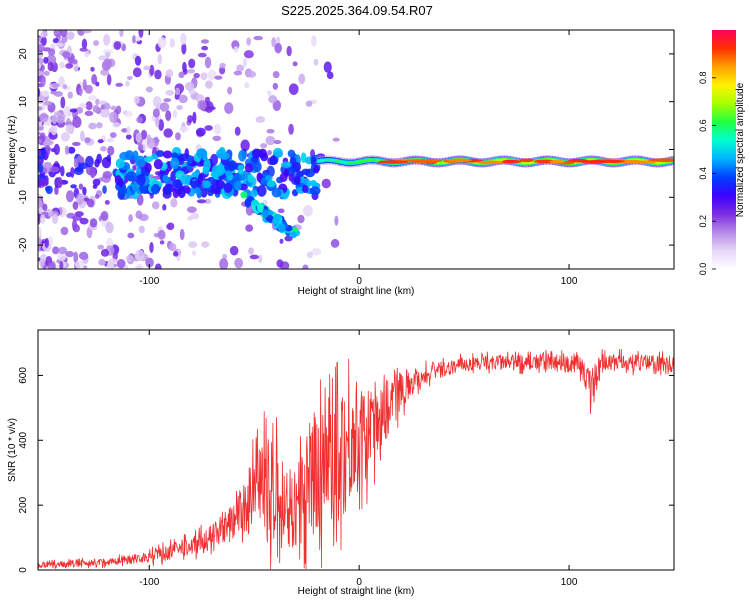  What do you see at coordinates (23, 54) in the screenshot?
I see `y-tick-label: 20` at bounding box center [23, 54].